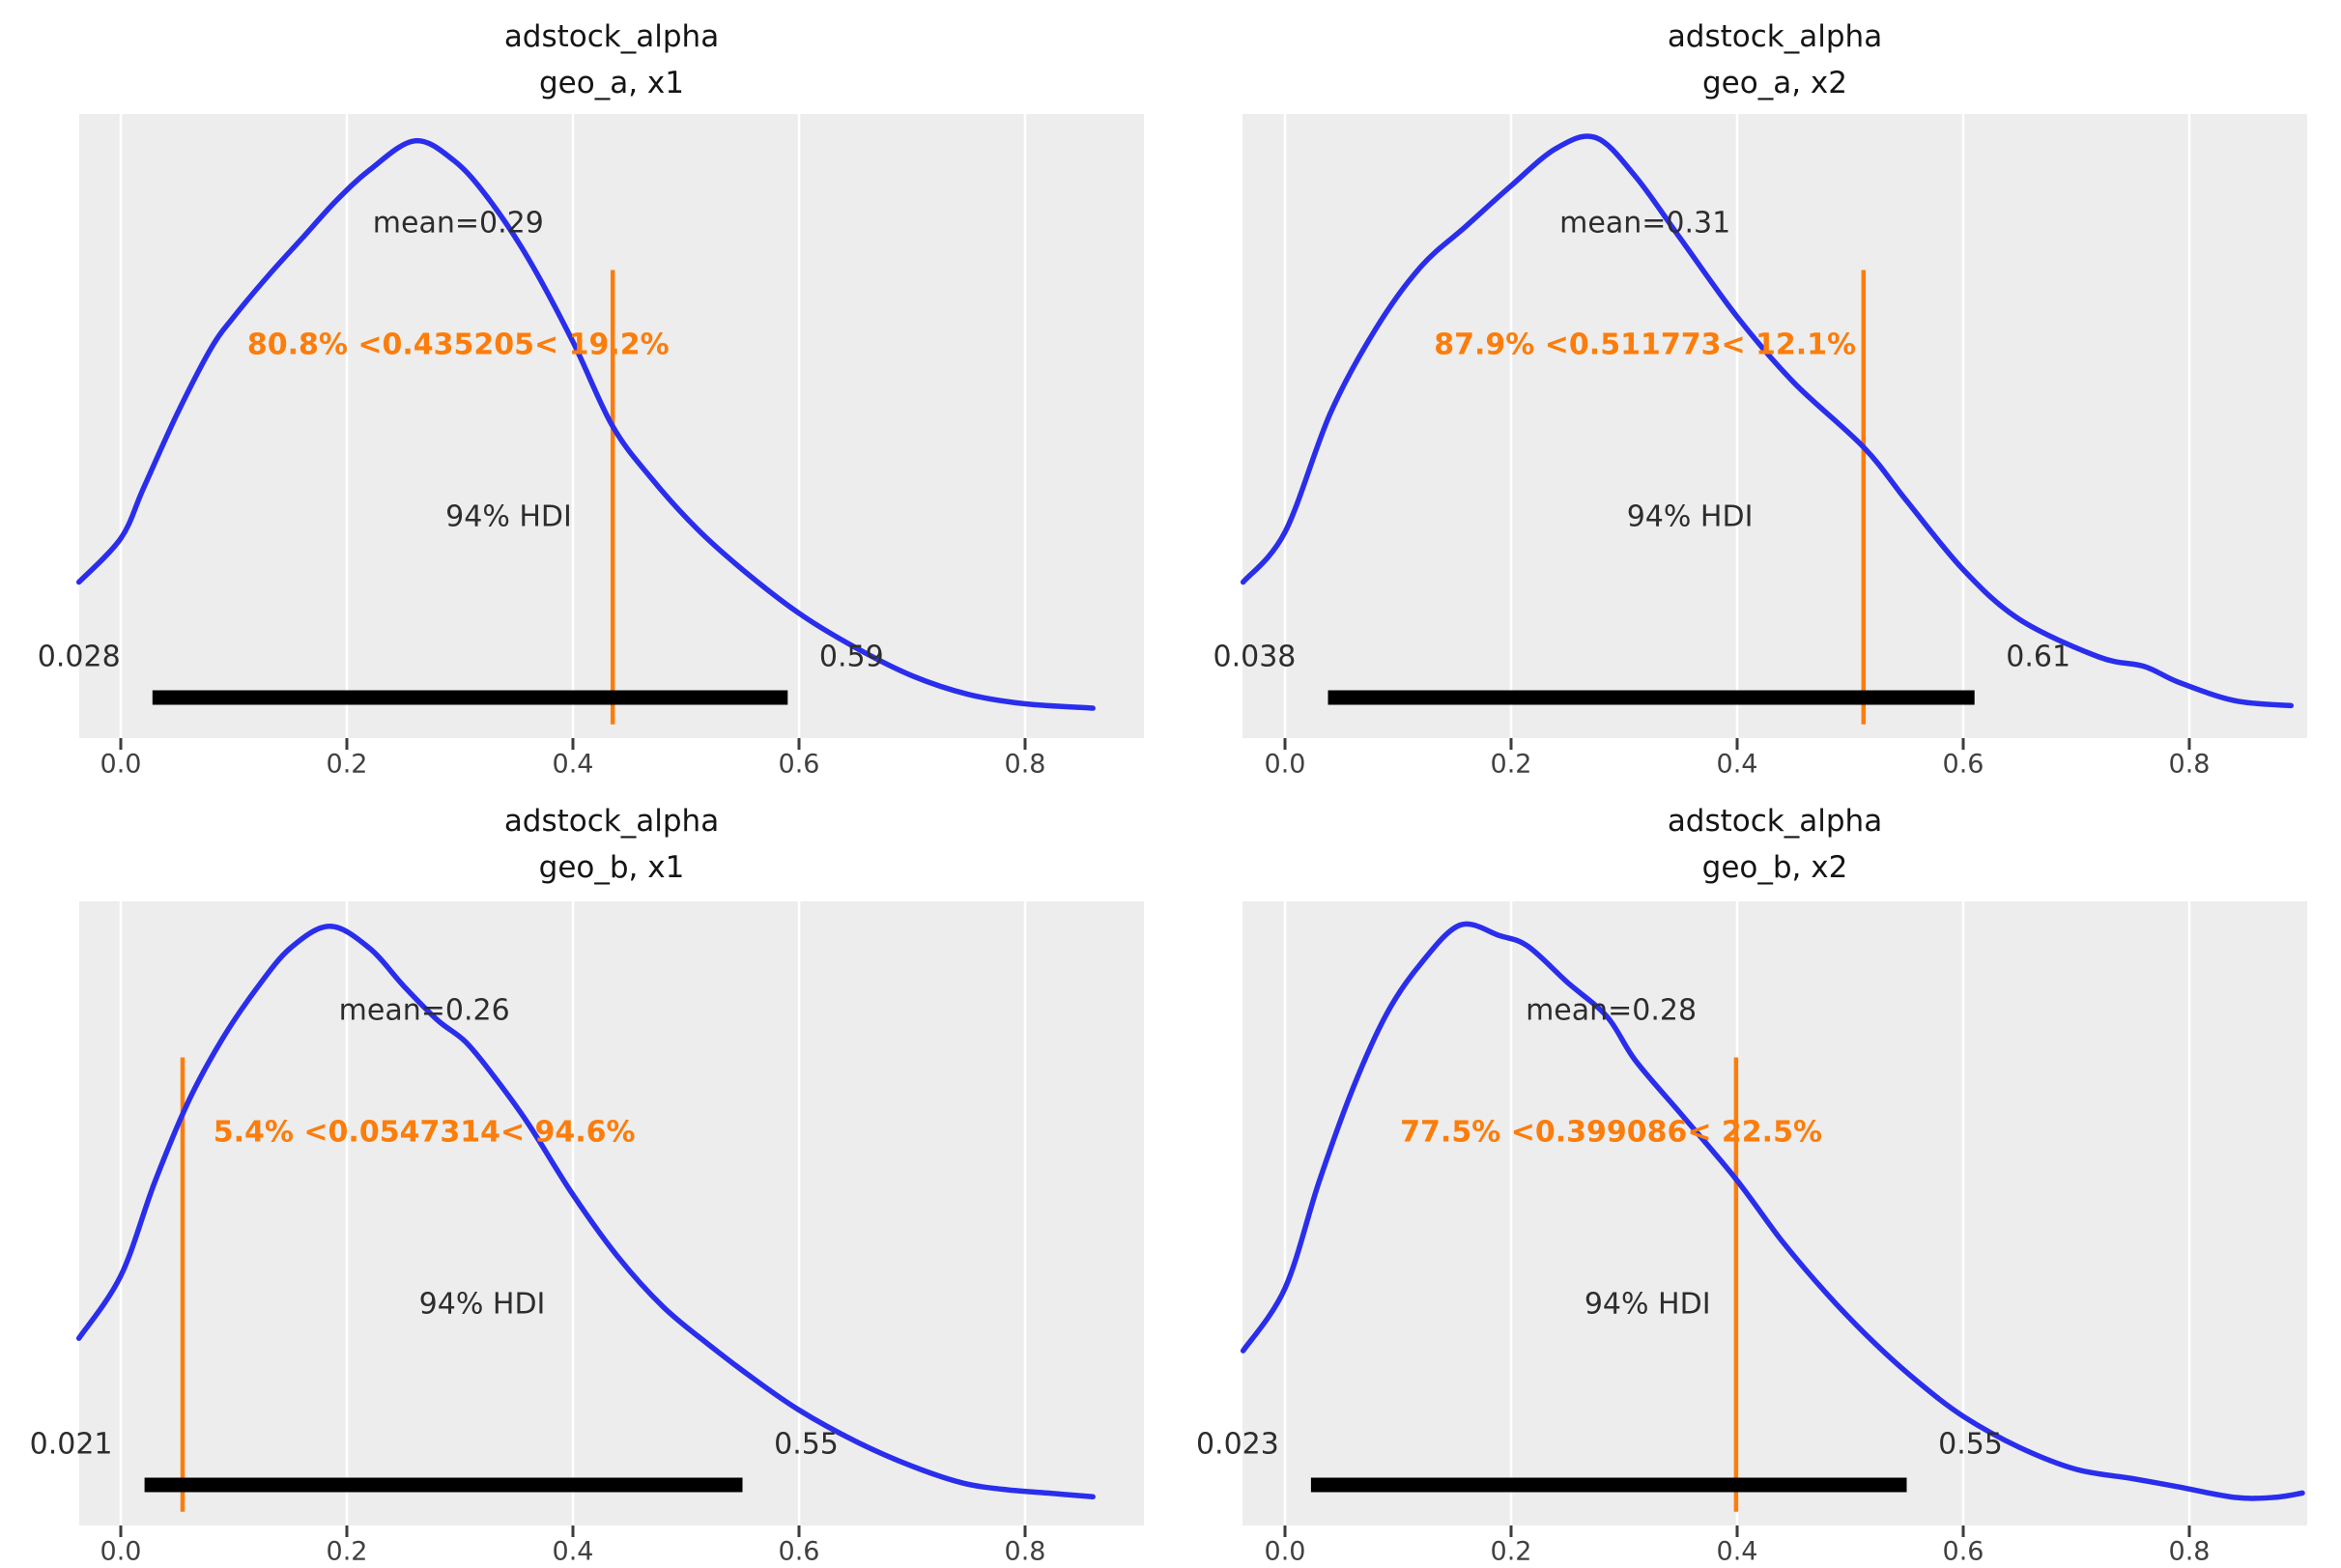  Describe the element at coordinates (612, 83) in the screenshot. I see `panel-title-line2: geo_a, x1` at that location.